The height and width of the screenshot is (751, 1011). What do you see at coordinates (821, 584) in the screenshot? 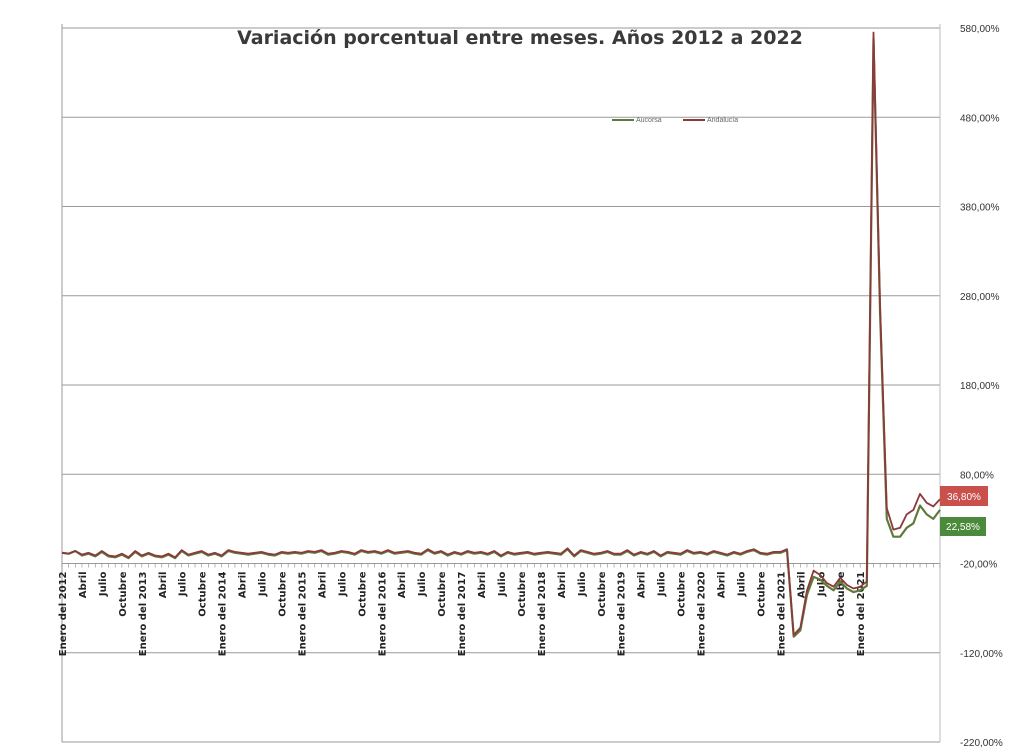
I see `x-tick-label-38: Julio` at bounding box center [821, 584].